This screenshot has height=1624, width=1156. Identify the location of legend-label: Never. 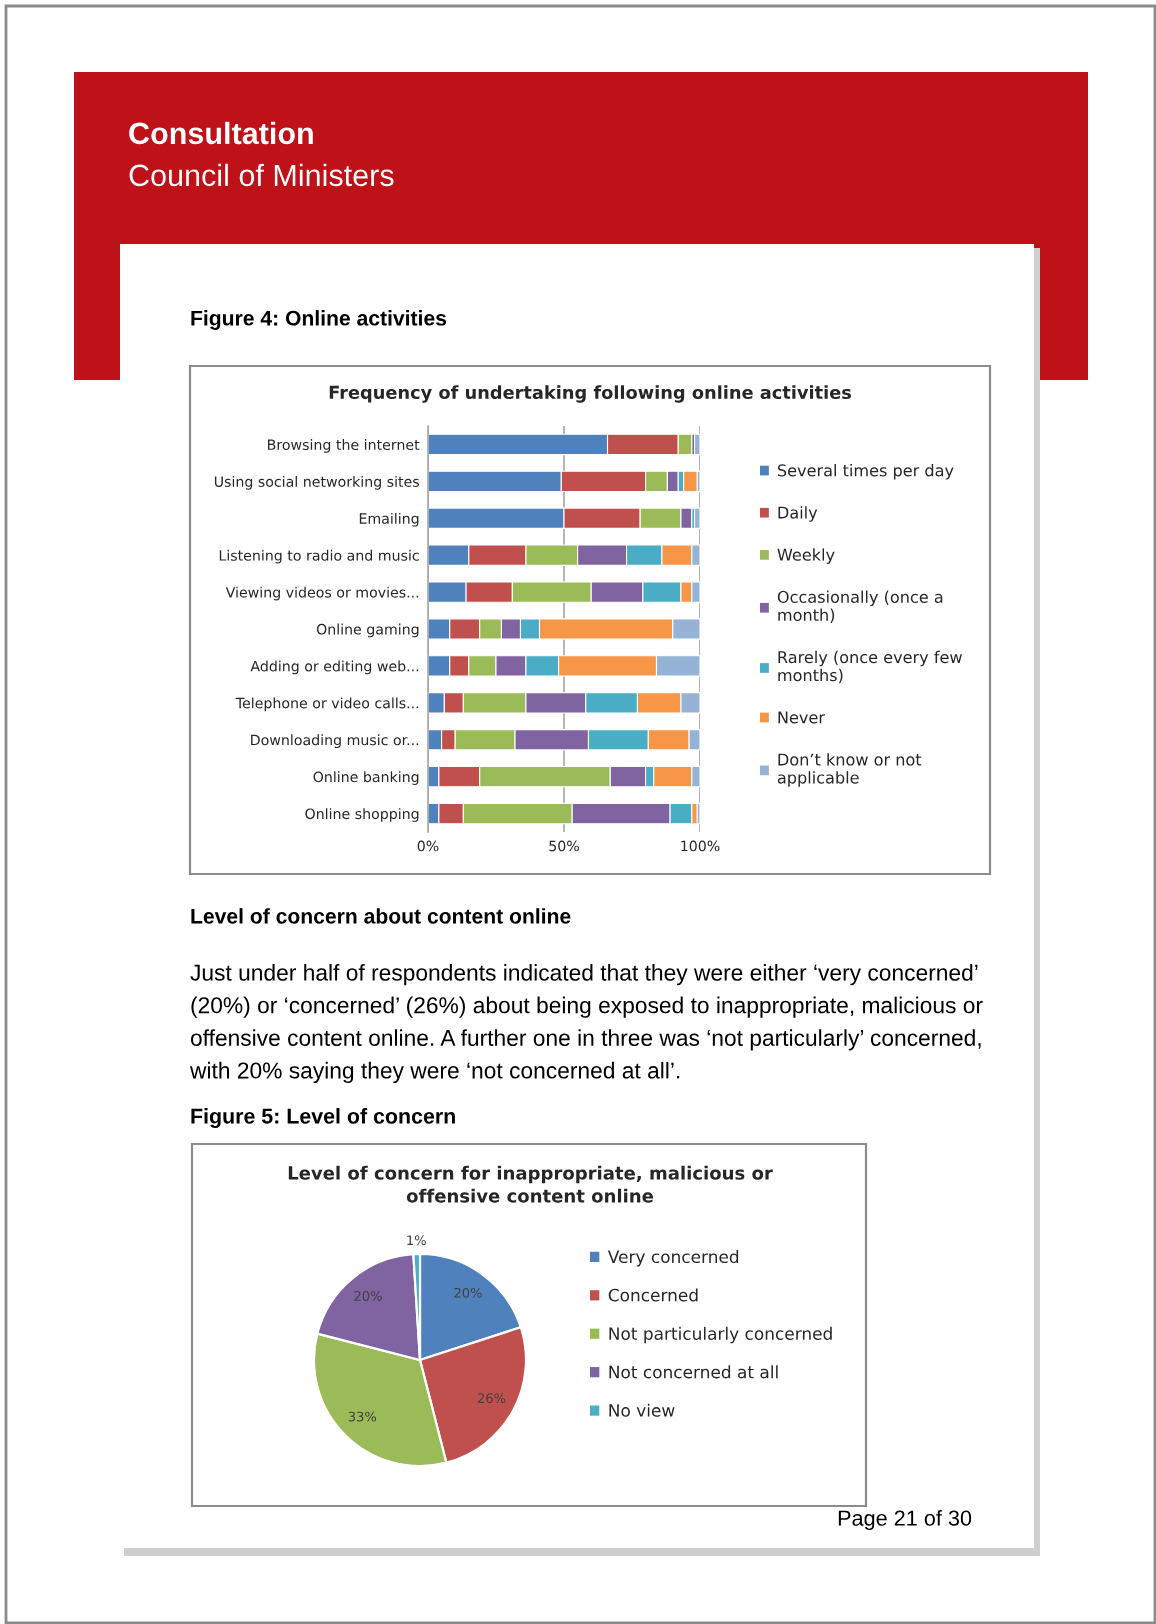
(801, 717).